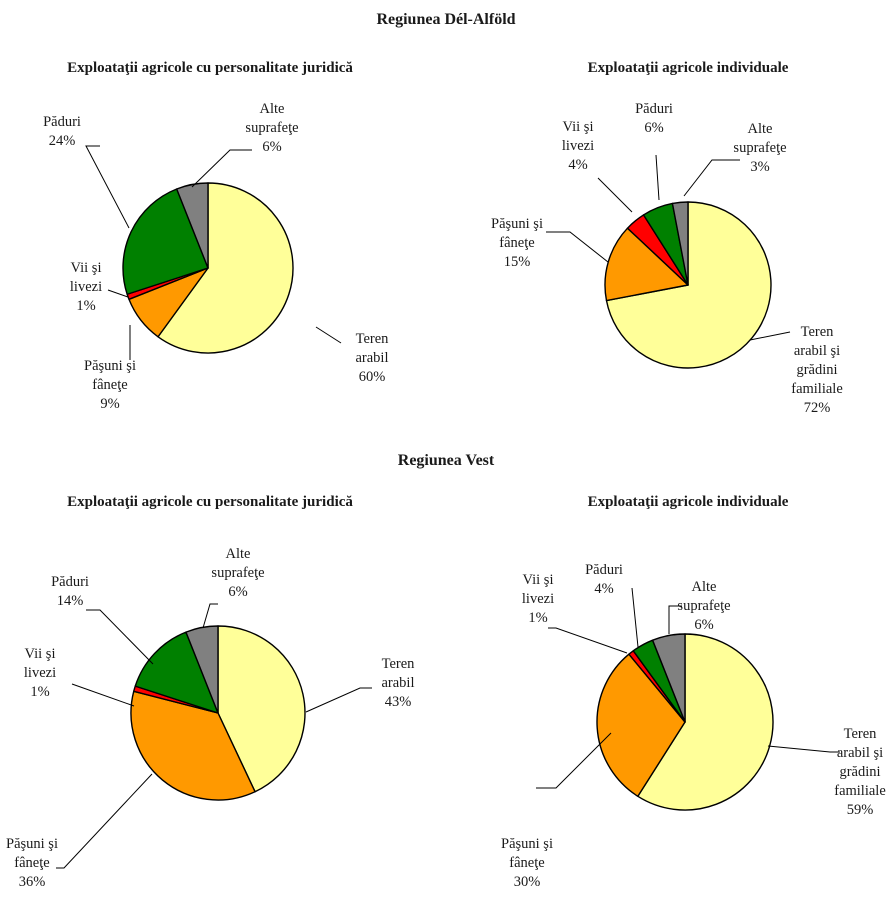 The height and width of the screenshot is (898, 893). What do you see at coordinates (538, 580) in the screenshot?
I see `pie-4-label-3-line-1: Vii şi` at bounding box center [538, 580].